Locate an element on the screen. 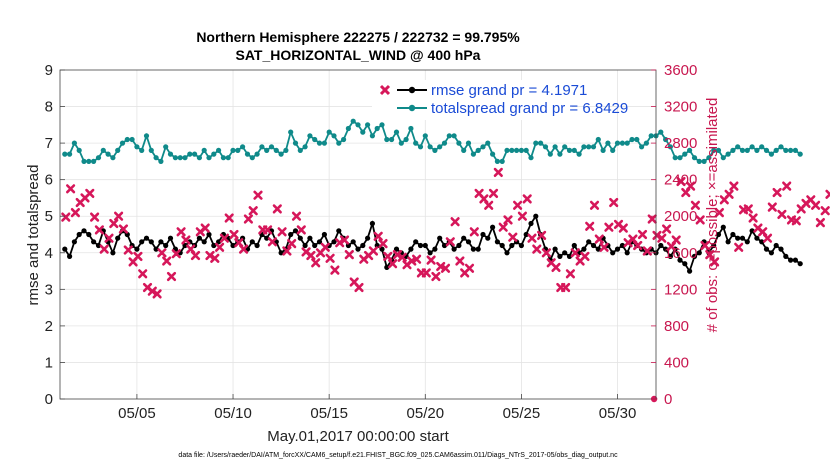  y-tick-label: 0 is located at coordinates (49, 399).